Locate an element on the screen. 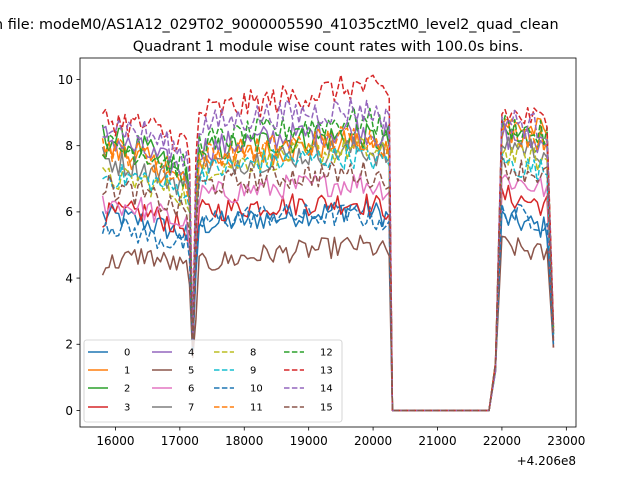 This screenshot has width=640, height=480. legend-label-13: 13 is located at coordinates (326, 371).